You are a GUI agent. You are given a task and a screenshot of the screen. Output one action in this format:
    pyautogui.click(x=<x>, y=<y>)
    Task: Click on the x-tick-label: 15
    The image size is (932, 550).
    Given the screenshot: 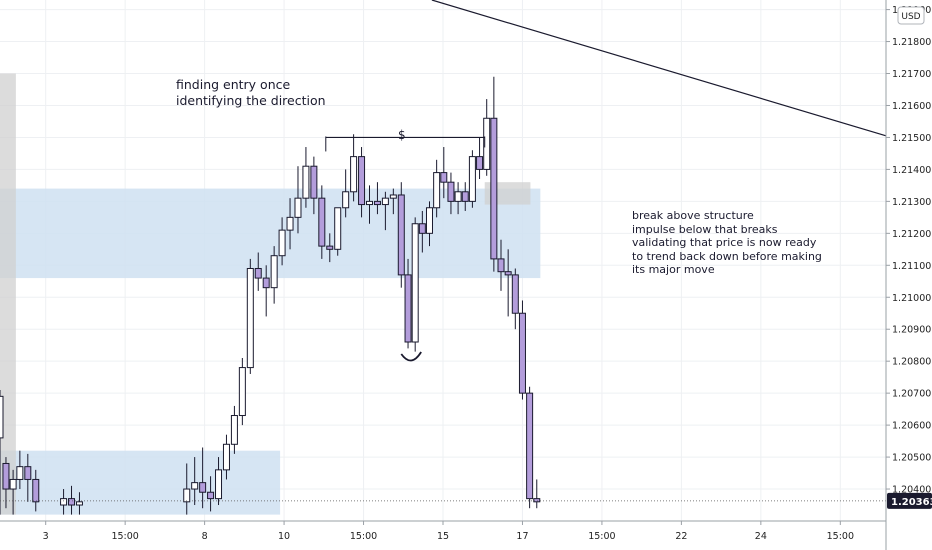 What is the action you would take?
    pyautogui.click(x=443, y=536)
    